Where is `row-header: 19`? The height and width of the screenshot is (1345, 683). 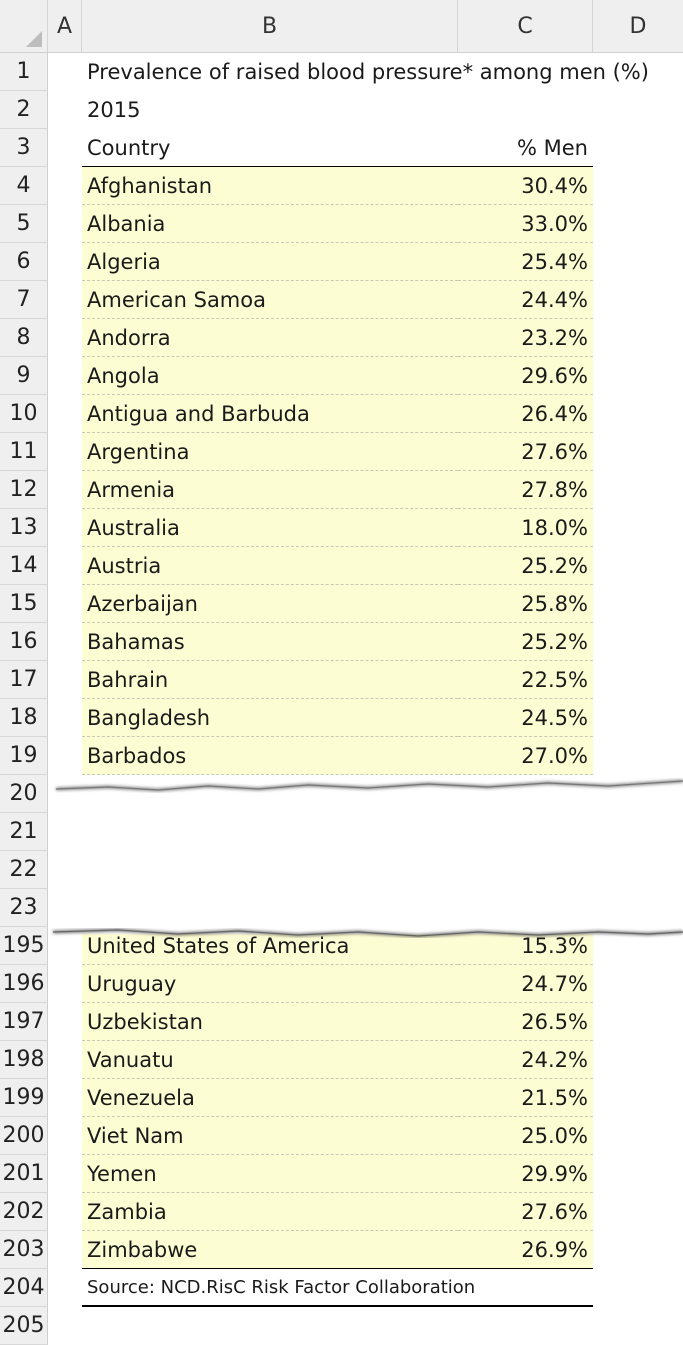
row-header: 19 is located at coordinates (24, 756).